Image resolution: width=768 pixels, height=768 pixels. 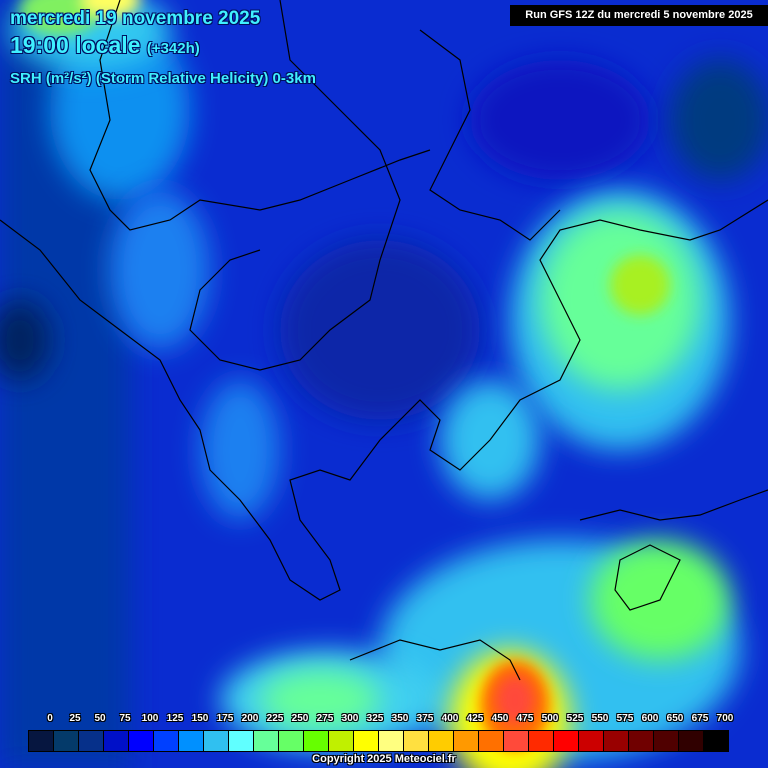 What do you see at coordinates (225, 718) in the screenshot?
I see `legend-label: 175` at bounding box center [225, 718].